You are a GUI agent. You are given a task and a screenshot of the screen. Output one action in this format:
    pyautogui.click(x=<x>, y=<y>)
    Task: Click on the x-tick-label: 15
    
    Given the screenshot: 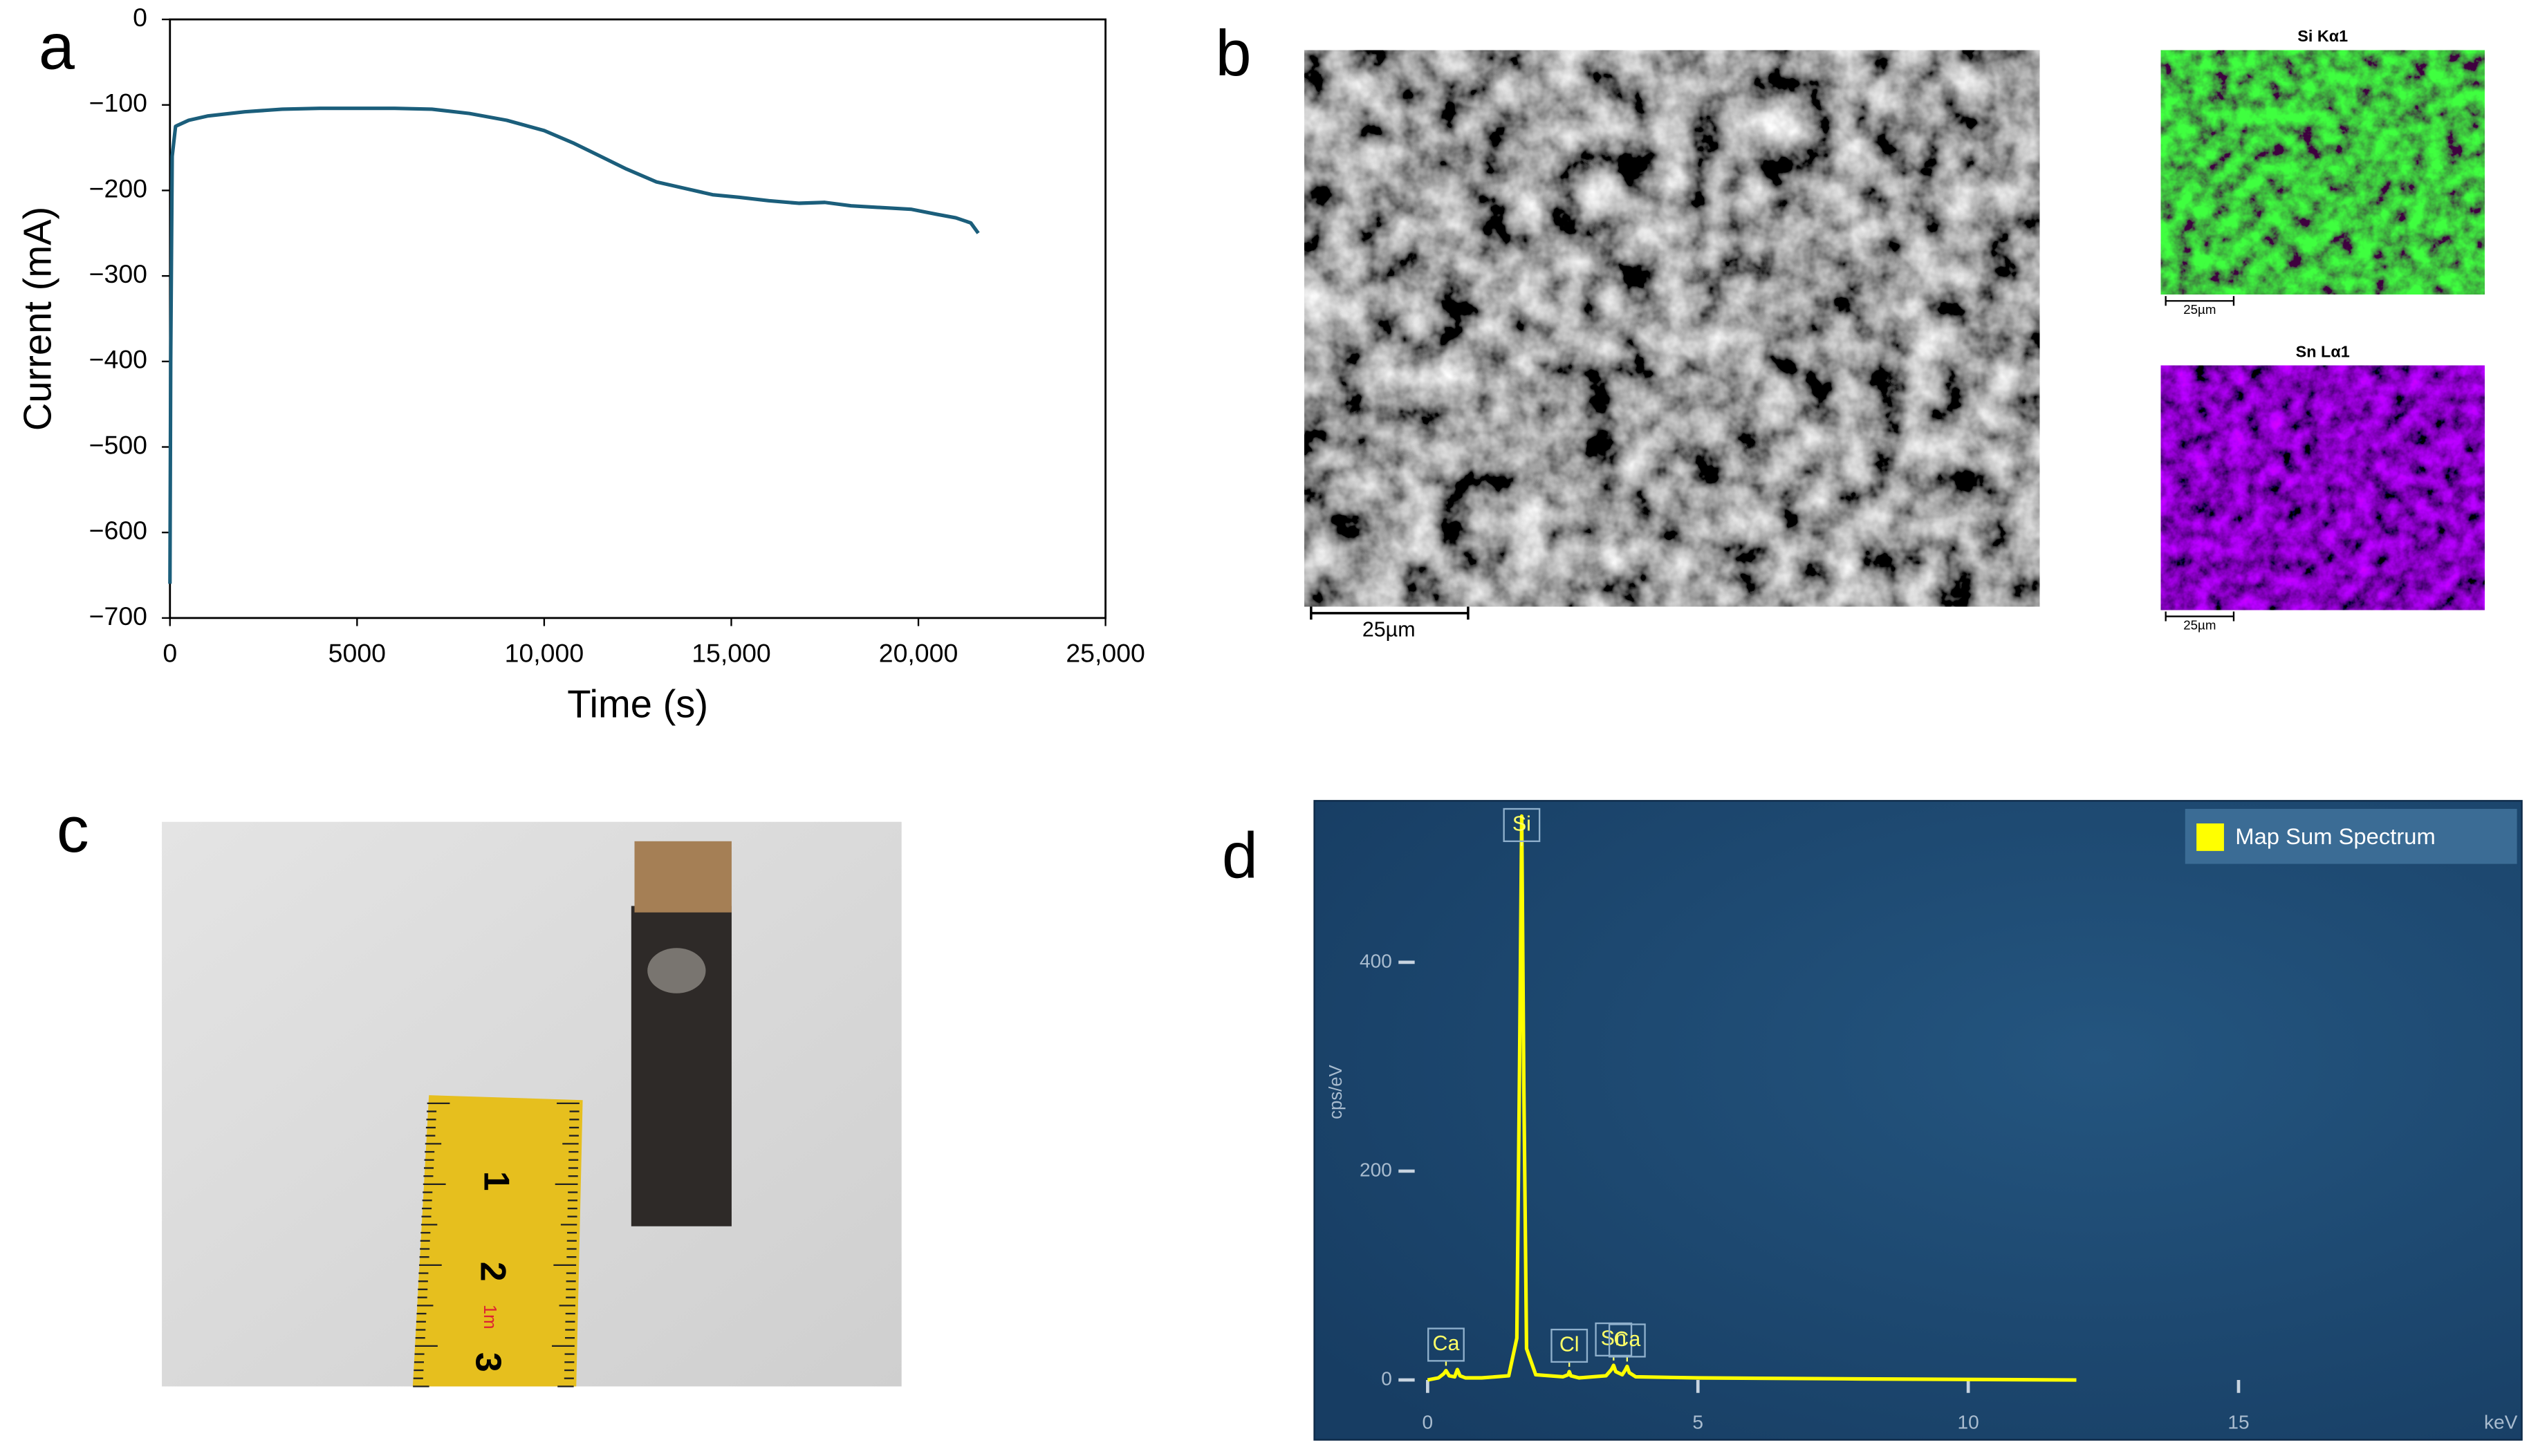 What is the action you would take?
    pyautogui.click(x=2238, y=1422)
    